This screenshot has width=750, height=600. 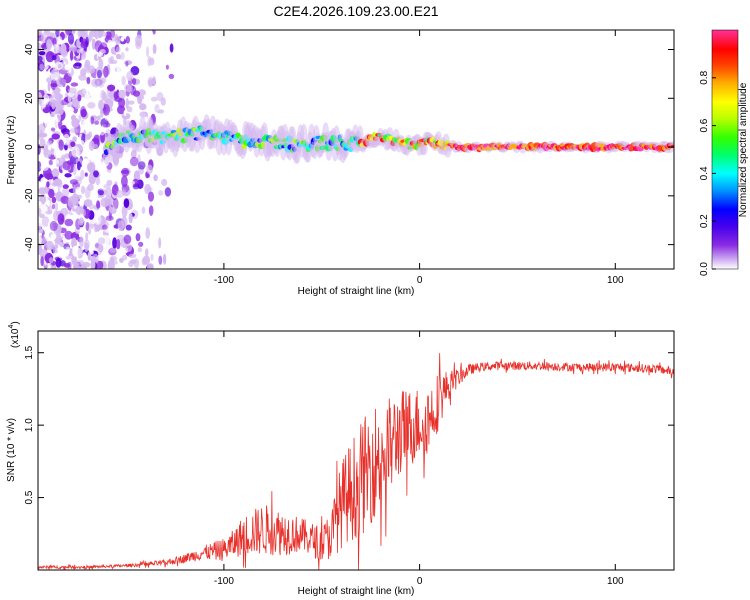 I want to click on y-tick-label: 20, so click(x=29, y=98).